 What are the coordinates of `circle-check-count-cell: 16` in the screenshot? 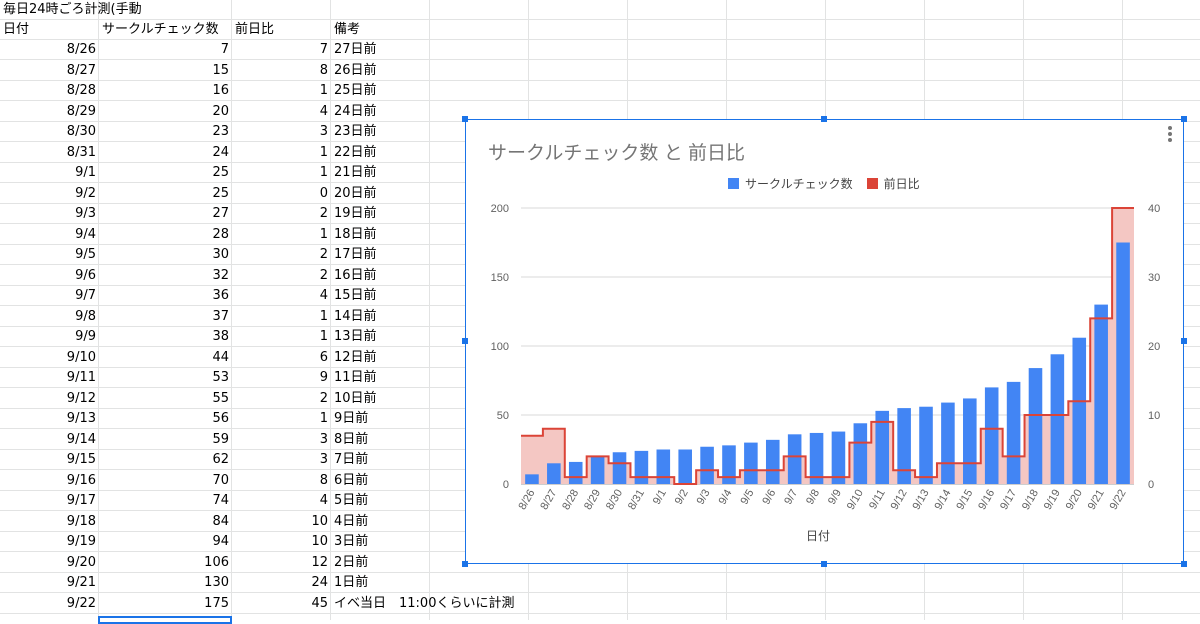 It's located at (220, 90).